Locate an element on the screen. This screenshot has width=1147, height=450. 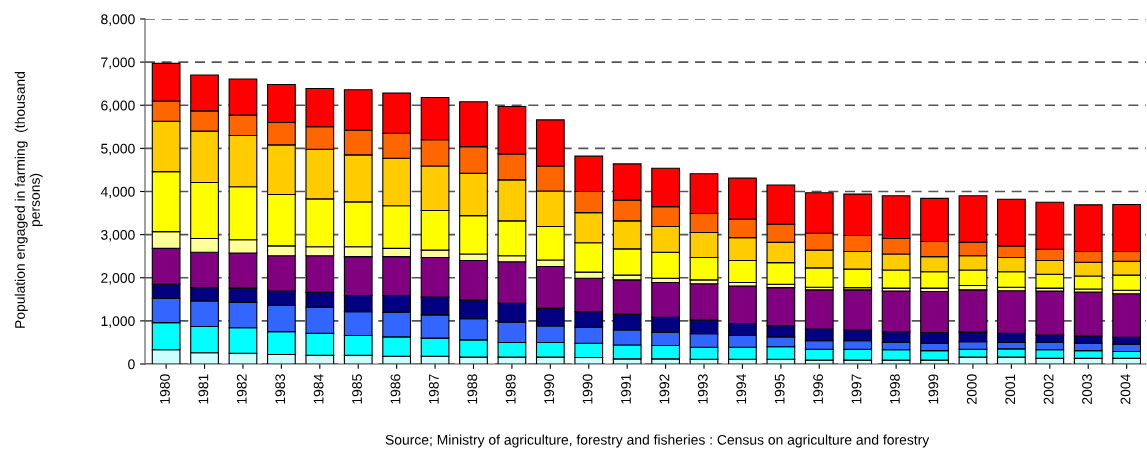
x-tick-label: 1980 is located at coordinates (165, 389).